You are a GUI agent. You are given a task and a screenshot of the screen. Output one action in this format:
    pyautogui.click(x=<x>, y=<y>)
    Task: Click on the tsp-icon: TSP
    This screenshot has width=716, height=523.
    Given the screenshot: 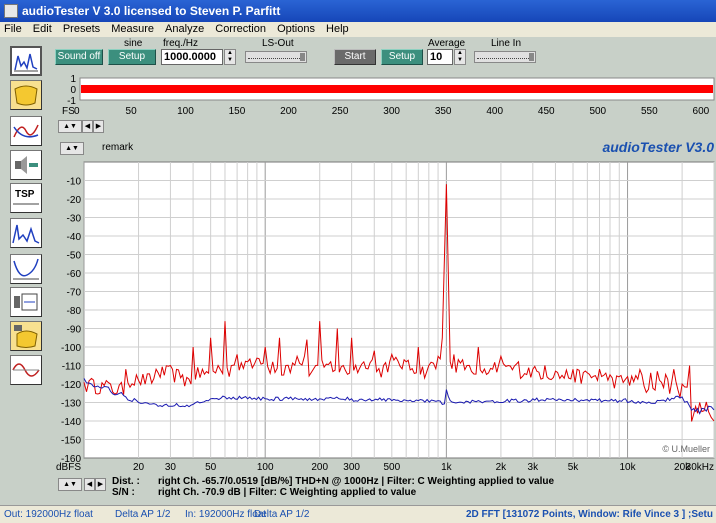 What is the action you would take?
    pyautogui.click(x=26, y=198)
    